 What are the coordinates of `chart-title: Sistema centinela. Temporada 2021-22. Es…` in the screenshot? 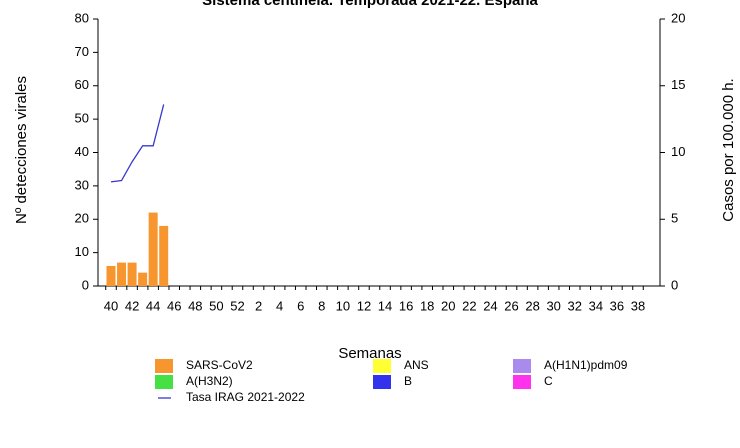 It's located at (370, 4).